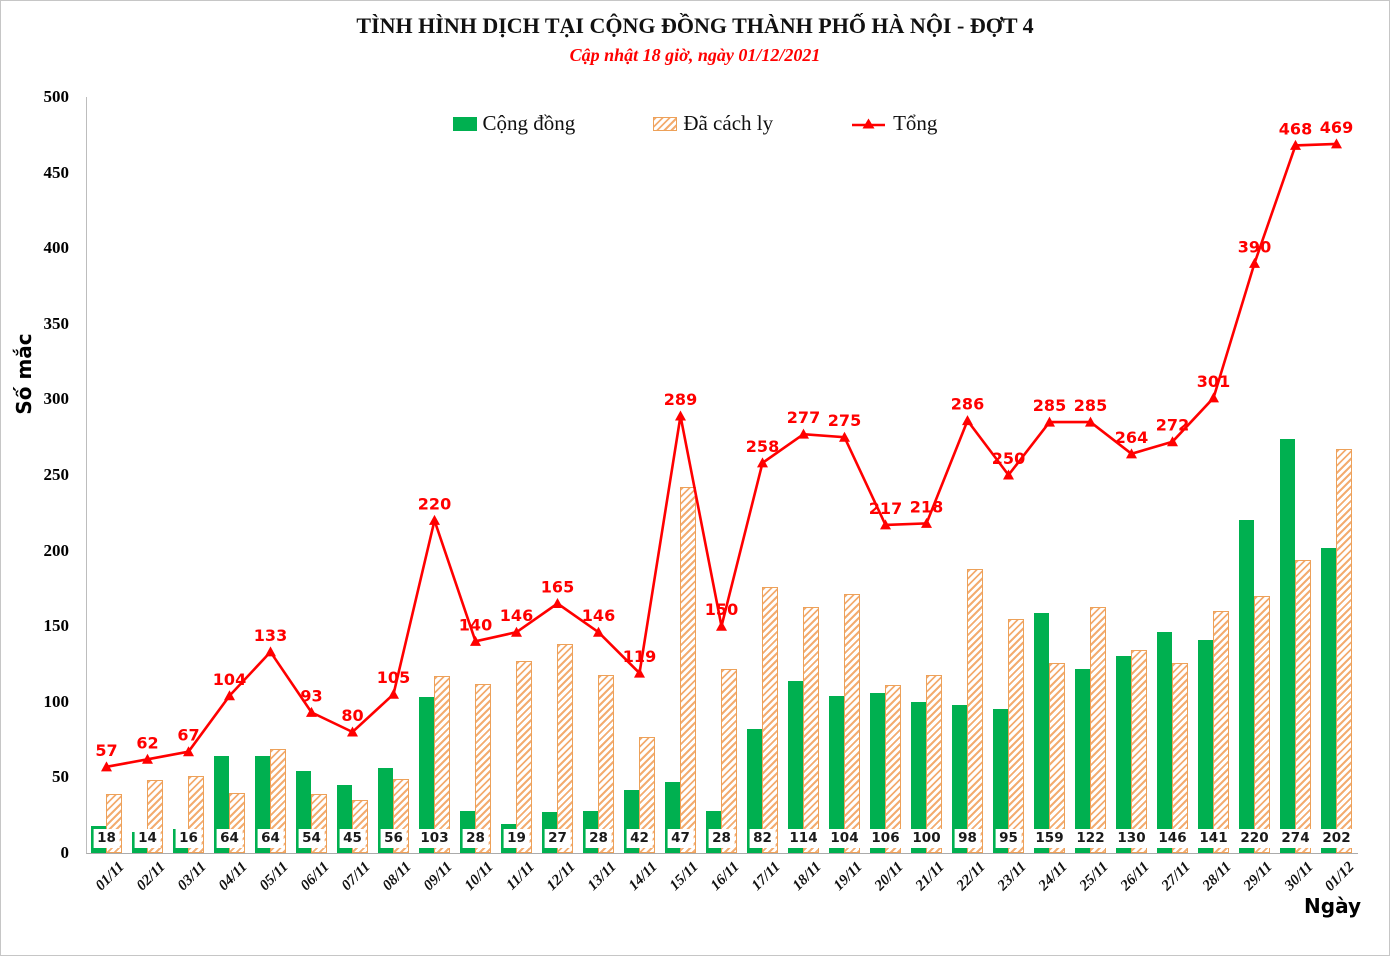  Describe the element at coordinates (1255, 495) in the screenshot. I see `category-column: 220 29/11` at that location.